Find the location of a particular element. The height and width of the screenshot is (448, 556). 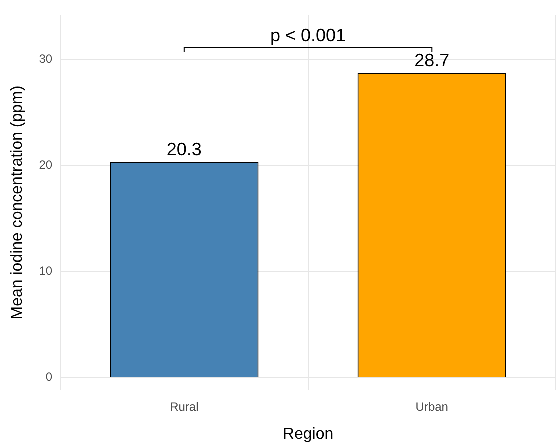

y-axis-title: Mean iodine concentration (ppm) is located at coordinates (17, 203).